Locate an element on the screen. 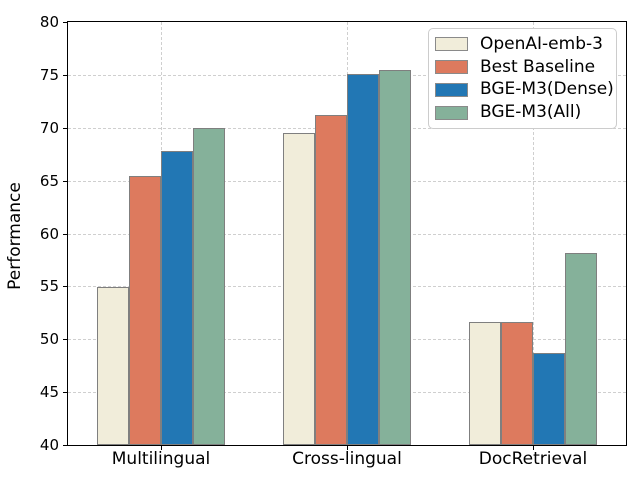 This screenshot has height=480, width=640. legend-label: Best Baseline is located at coordinates (538, 66).